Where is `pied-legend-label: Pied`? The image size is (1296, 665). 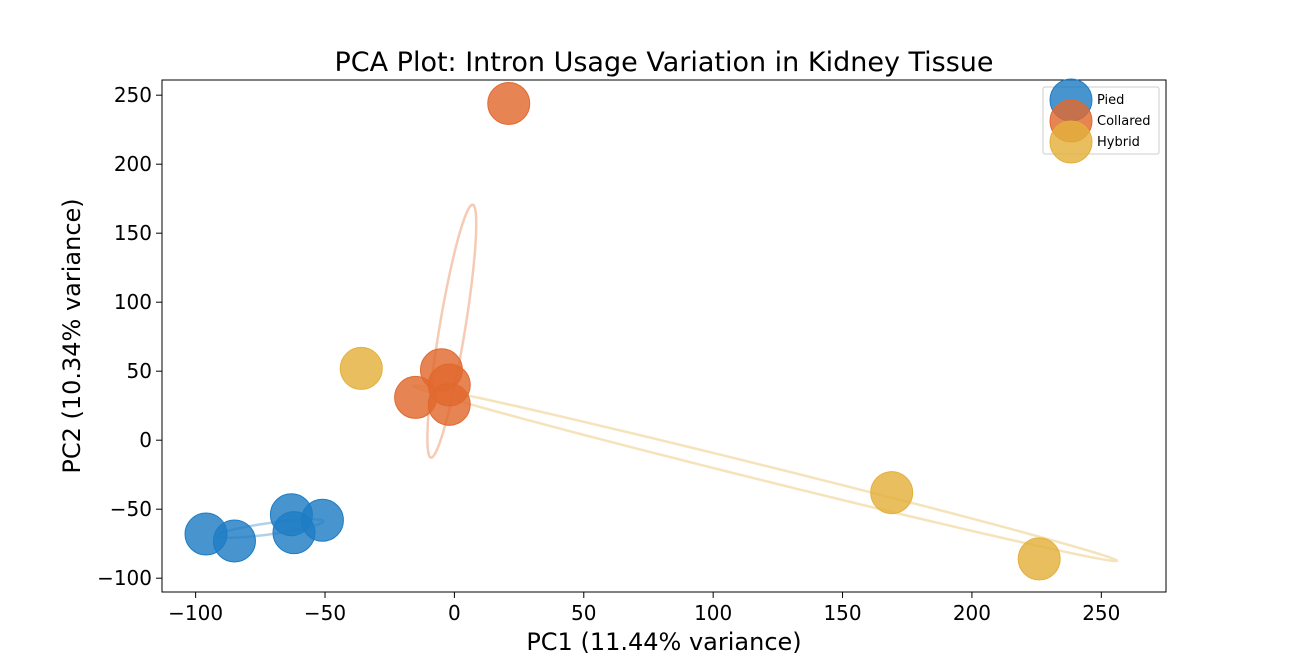 pied-legend-label: Pied is located at coordinates (1110, 100).